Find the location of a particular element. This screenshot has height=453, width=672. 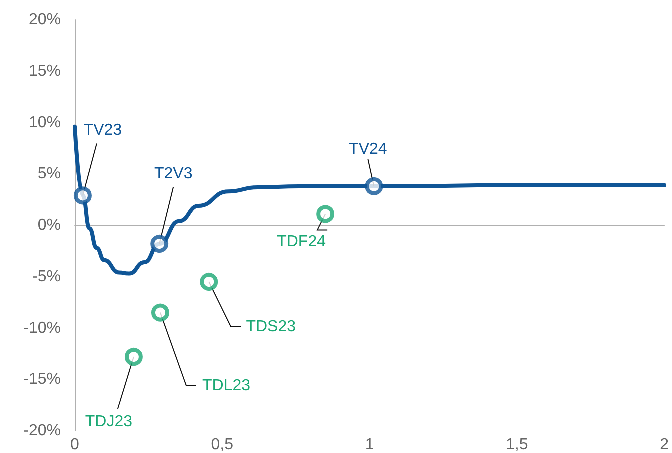

y-tick-label: 20% is located at coordinates (44, 20).